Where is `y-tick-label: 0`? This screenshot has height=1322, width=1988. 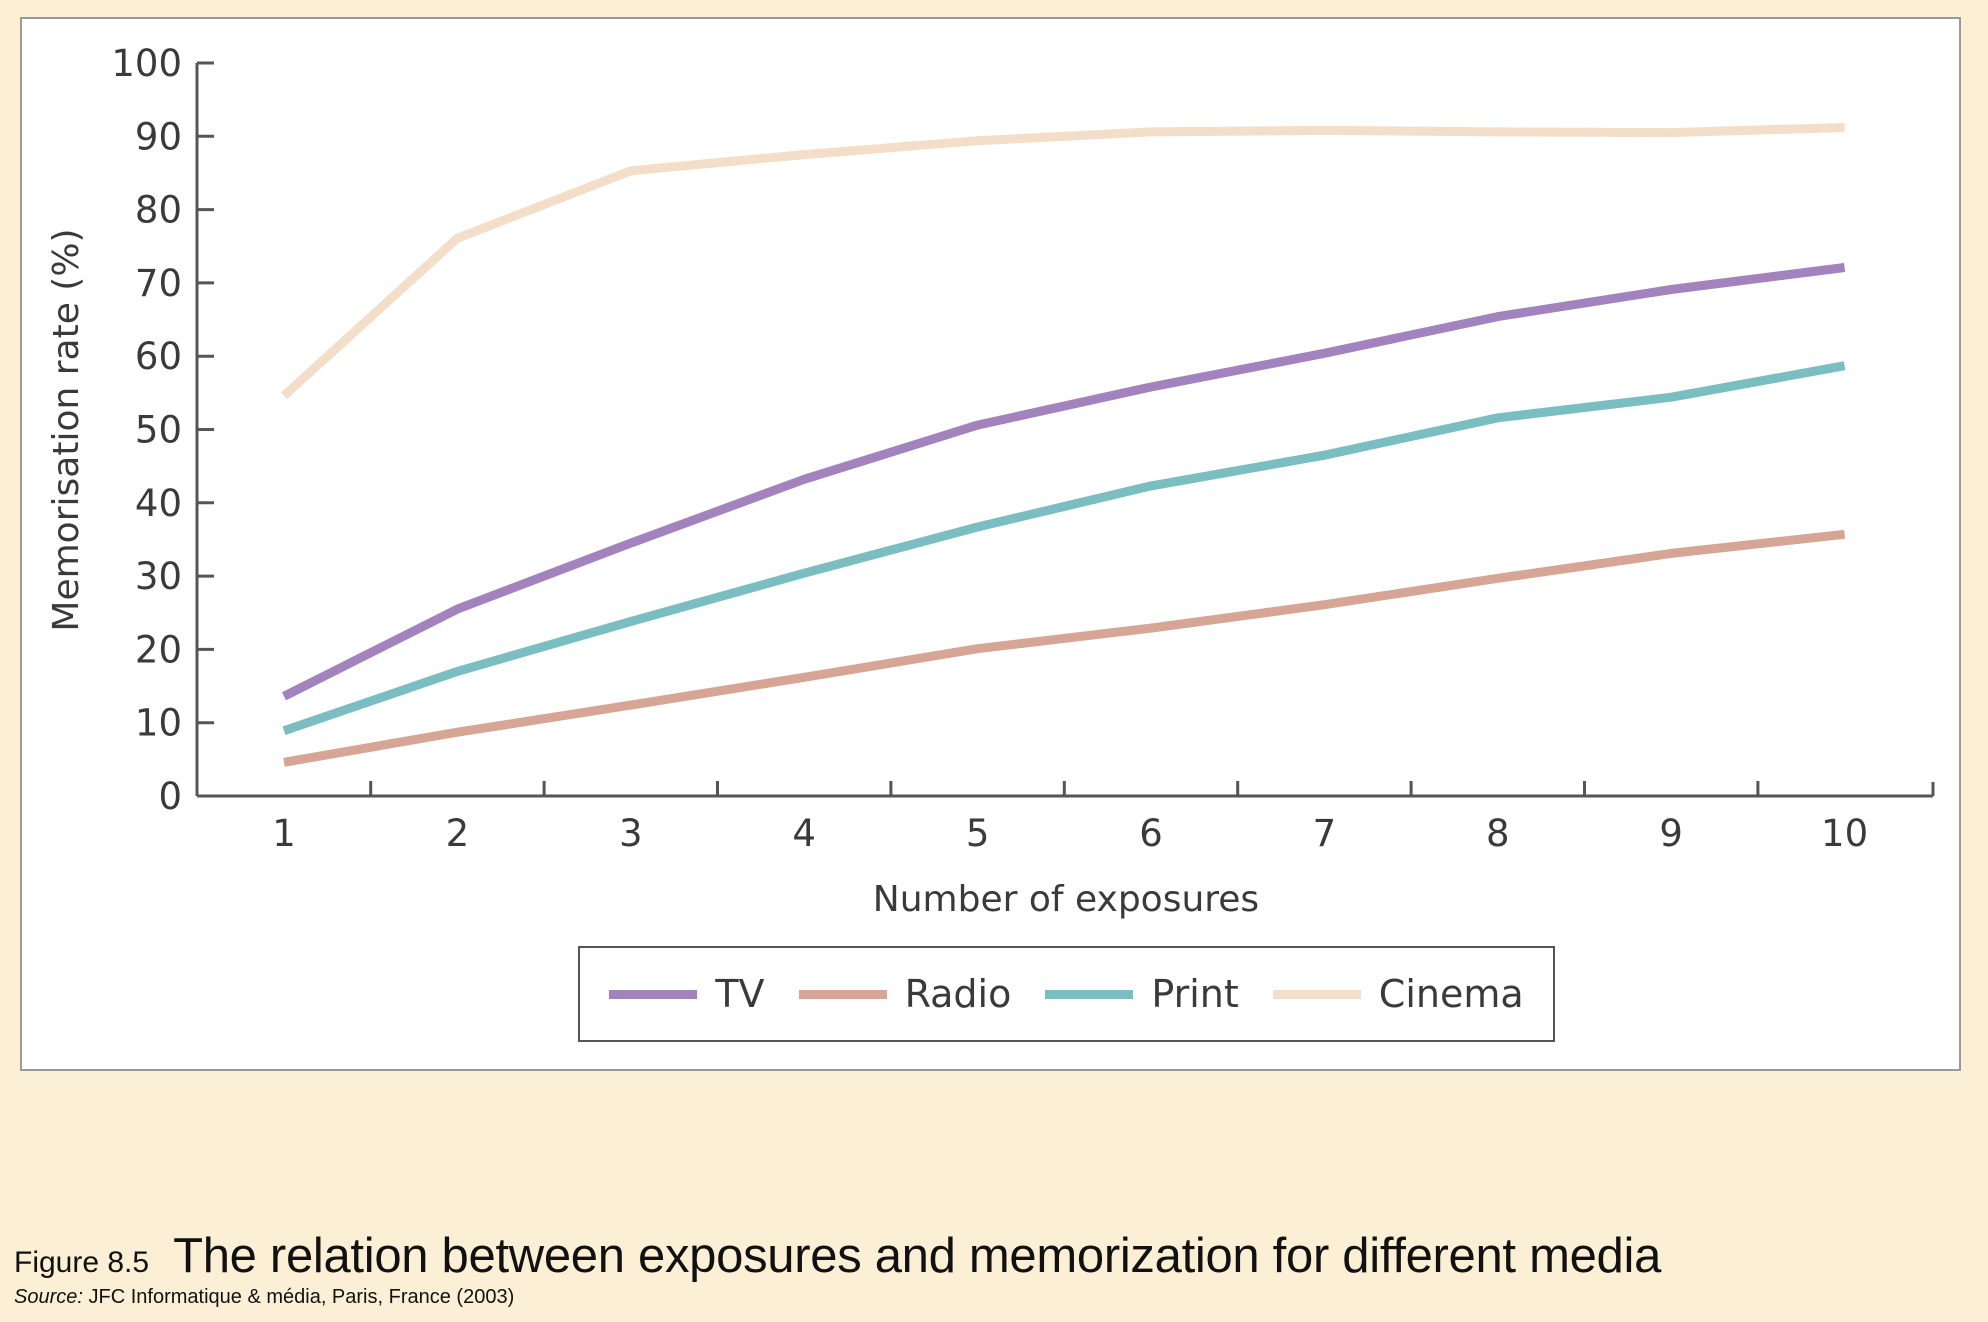
y-tick-label: 0 is located at coordinates (170, 796).